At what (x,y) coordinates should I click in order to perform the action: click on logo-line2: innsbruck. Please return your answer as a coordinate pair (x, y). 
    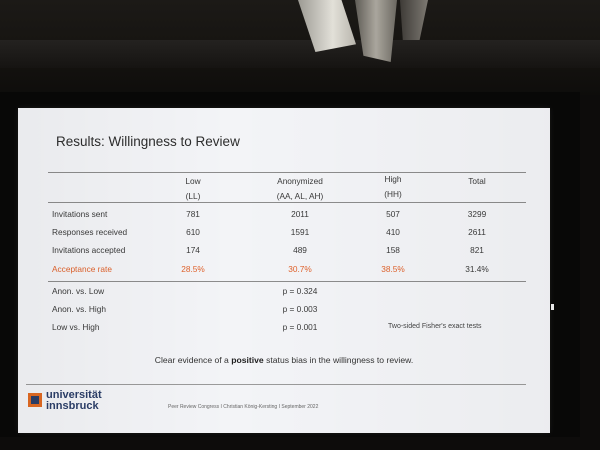
    Looking at the image, I should click on (72, 406).